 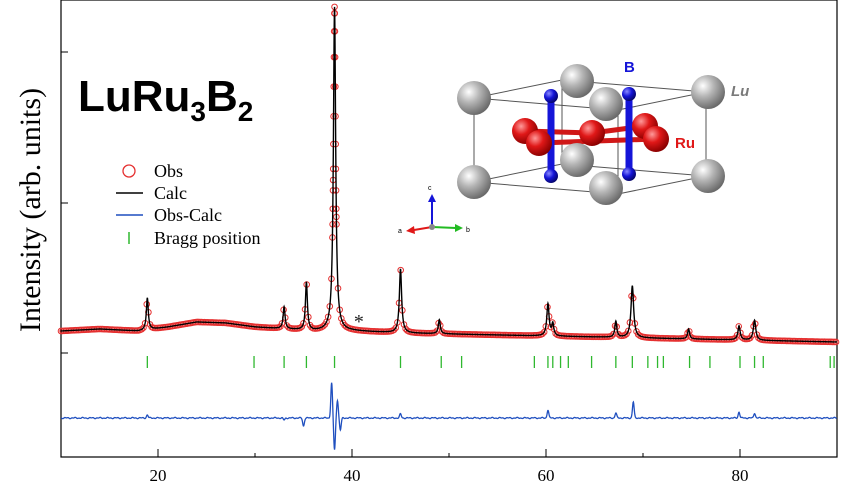 I want to click on atom-label-b: B, so click(x=629, y=67).